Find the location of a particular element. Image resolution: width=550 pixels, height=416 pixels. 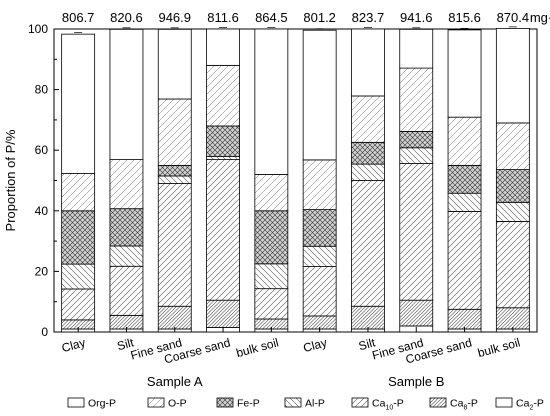

legend: Org-P O-P Fe-P Al-P Ca10-P Ca8-P Ca2-P is located at coordinates (305, 404).